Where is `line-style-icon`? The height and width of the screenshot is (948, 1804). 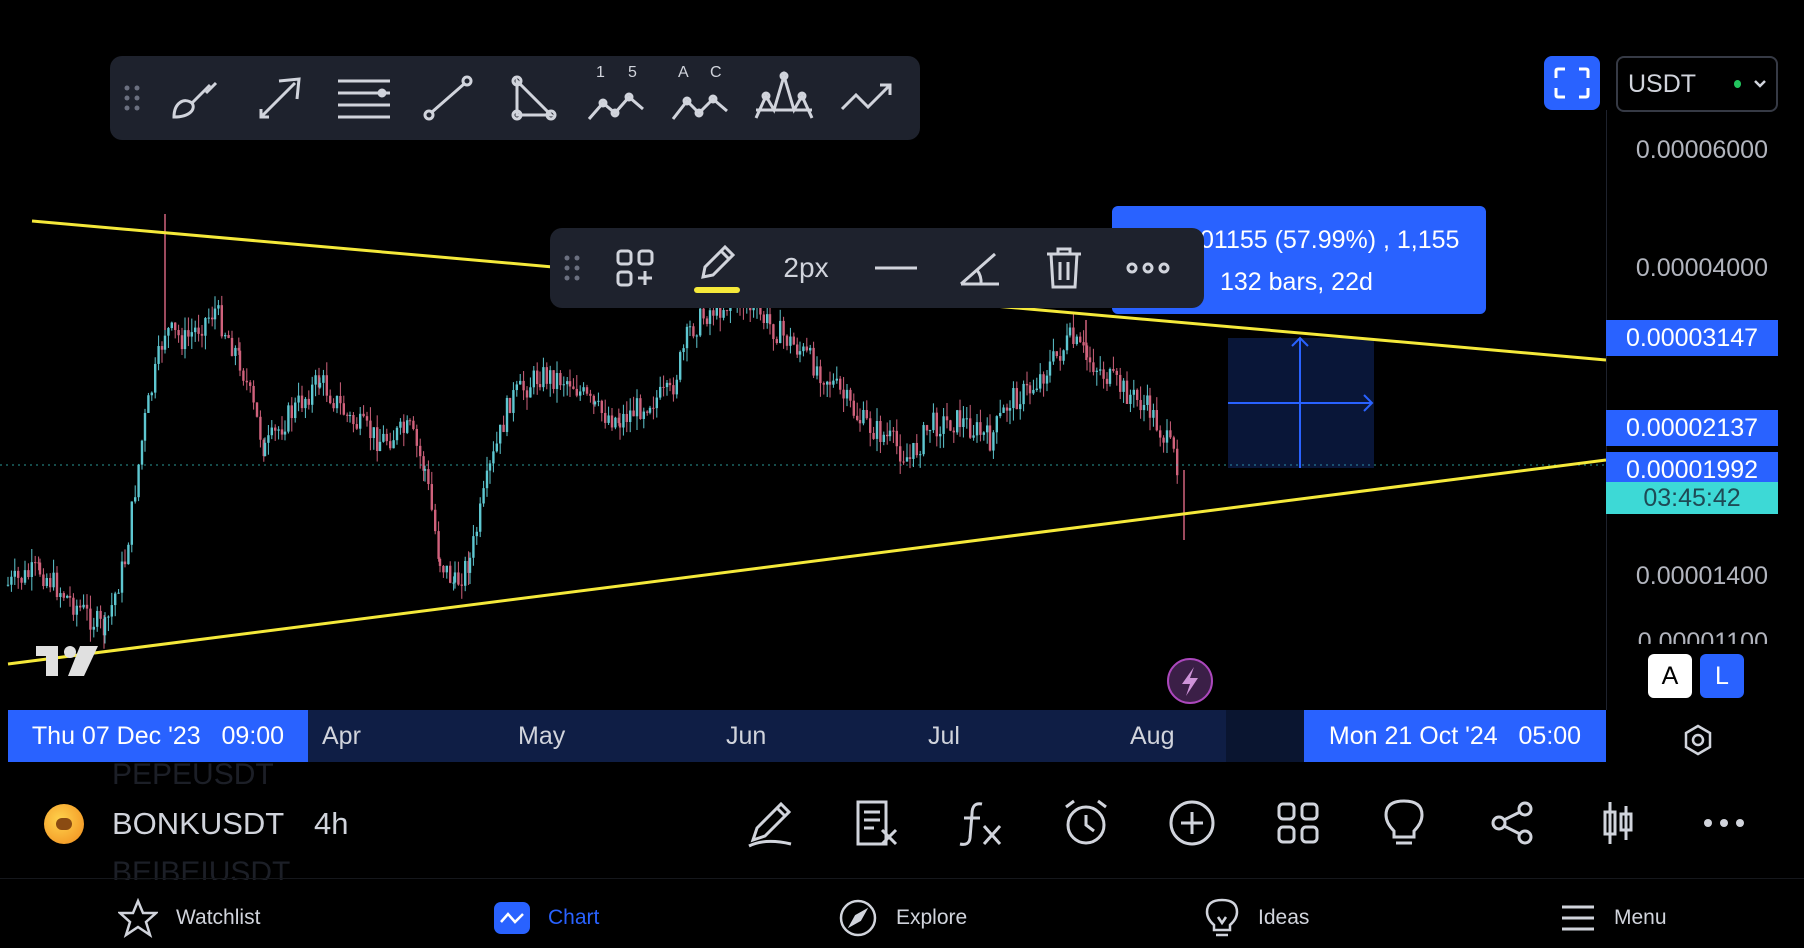
line-style-icon is located at coordinates (896, 268).